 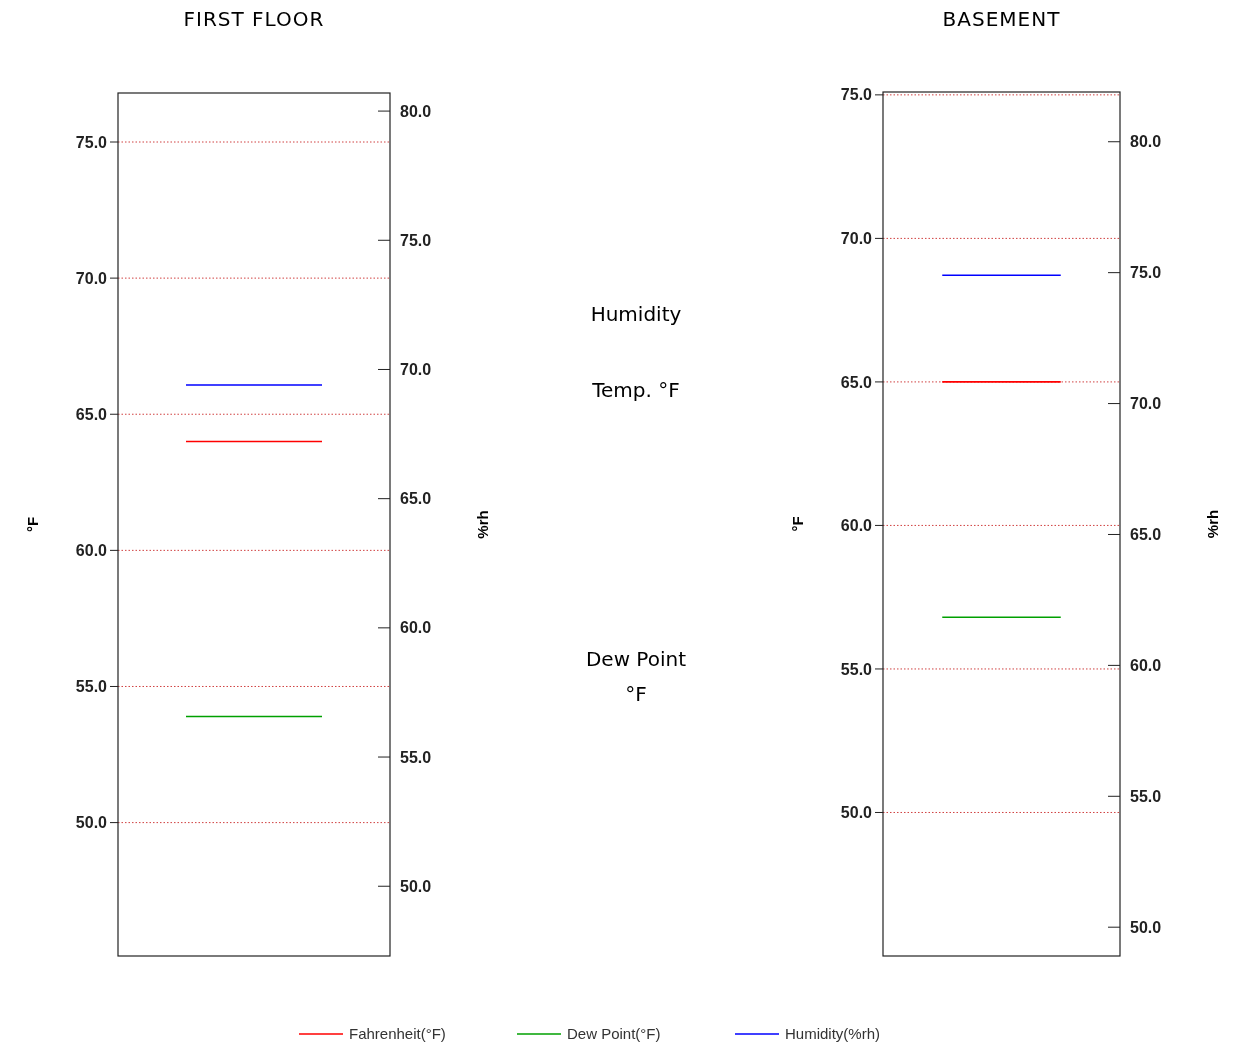 I want to click on text: Humidity, so click(x=636, y=314).